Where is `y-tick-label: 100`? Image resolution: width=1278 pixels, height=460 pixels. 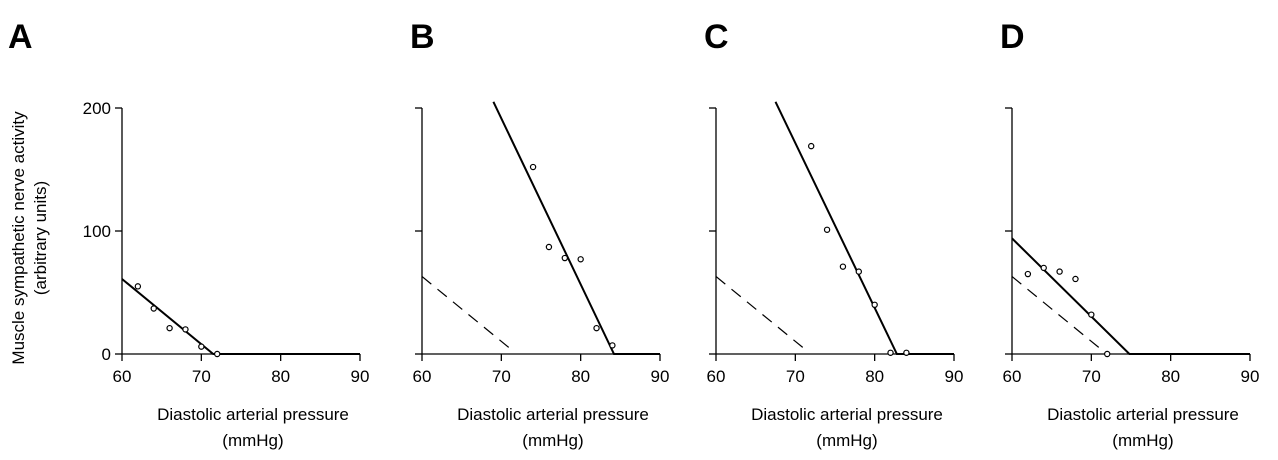
y-tick-label: 100 is located at coordinates (97, 231).